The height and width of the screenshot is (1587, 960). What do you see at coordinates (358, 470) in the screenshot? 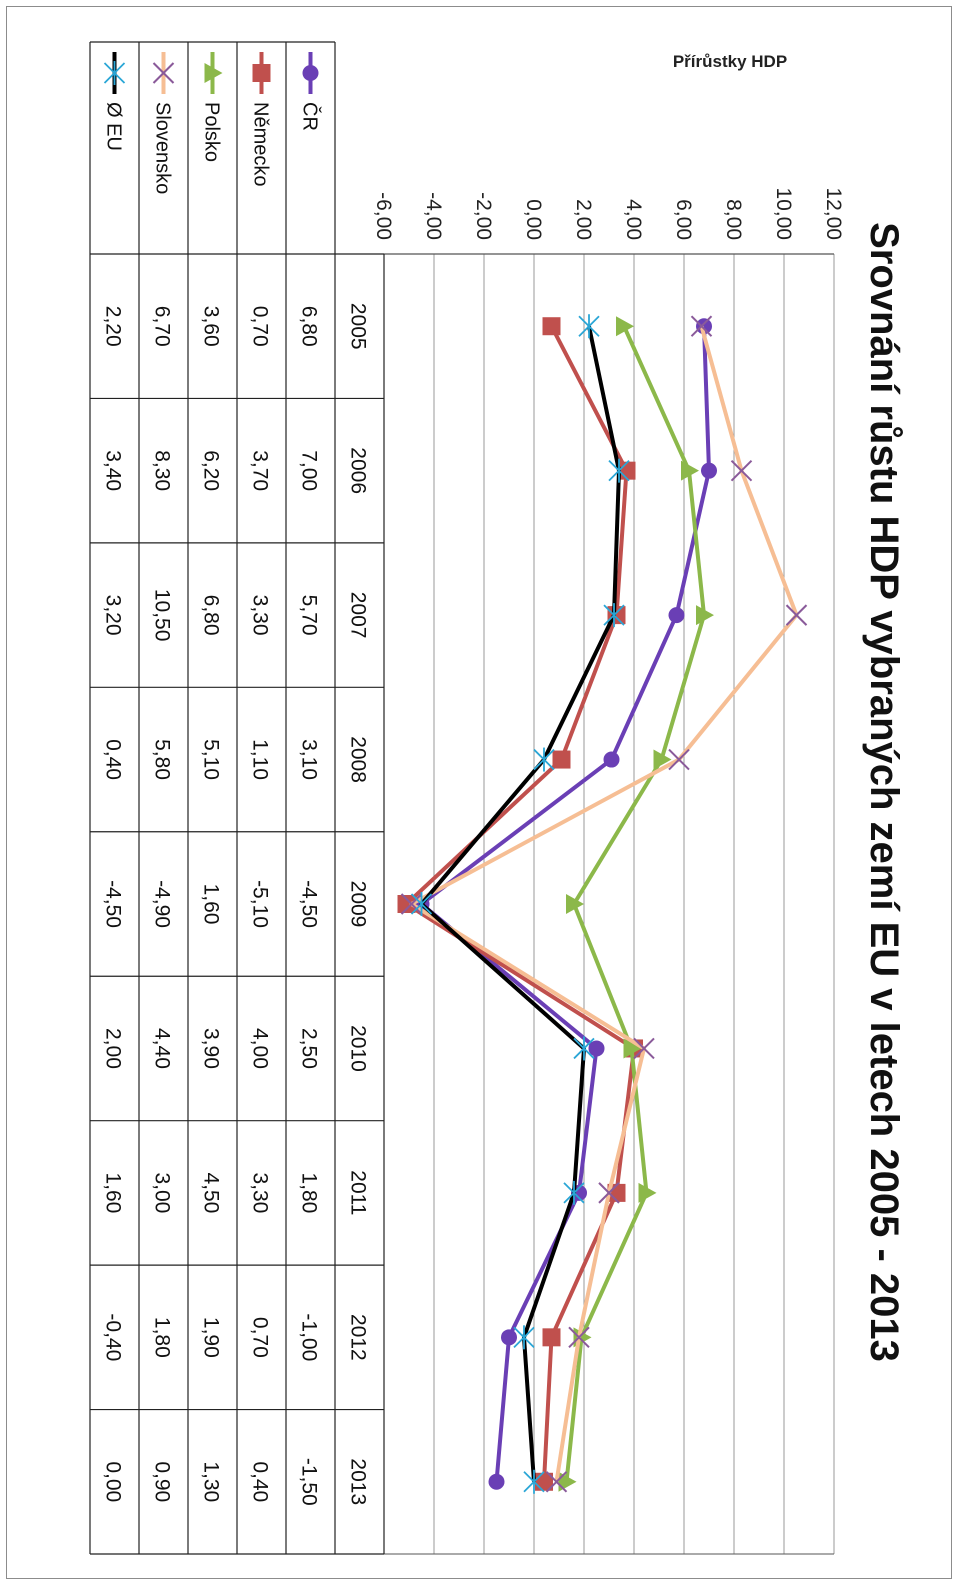
I see `x-category-label: 2006` at bounding box center [358, 470].